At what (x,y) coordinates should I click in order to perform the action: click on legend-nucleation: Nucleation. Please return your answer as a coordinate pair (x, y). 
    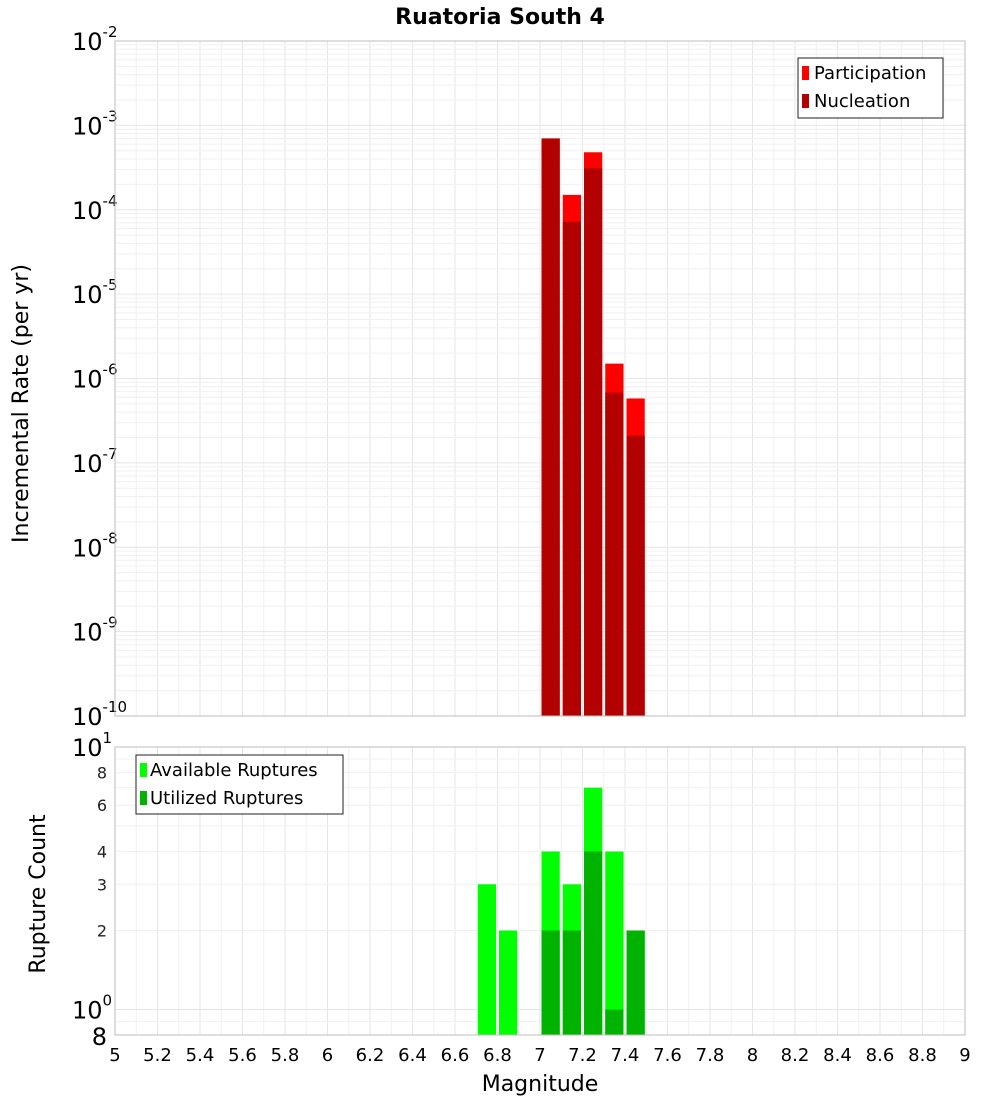
    Looking at the image, I should click on (862, 101).